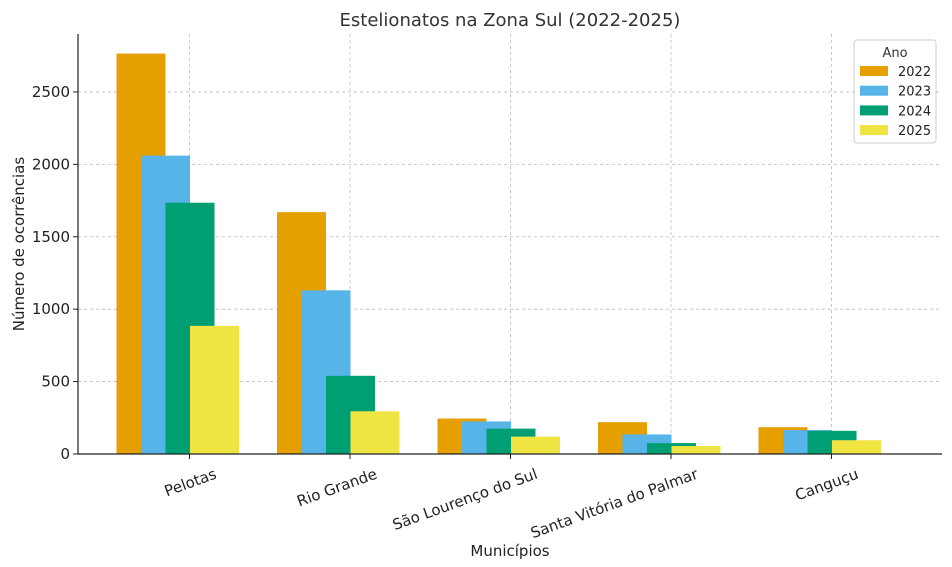  What do you see at coordinates (510, 20) in the screenshot?
I see `chart-title: Estelionatos na Zona Sul (2022-2025)` at bounding box center [510, 20].